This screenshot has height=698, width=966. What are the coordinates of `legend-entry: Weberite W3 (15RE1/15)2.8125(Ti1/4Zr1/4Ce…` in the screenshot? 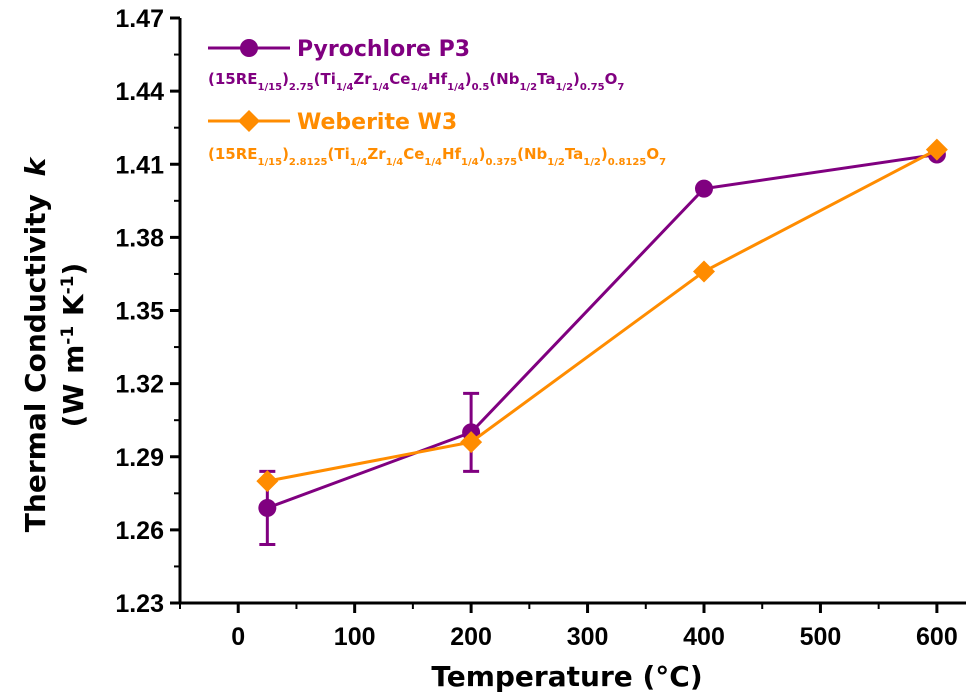 It's located at (437, 139).